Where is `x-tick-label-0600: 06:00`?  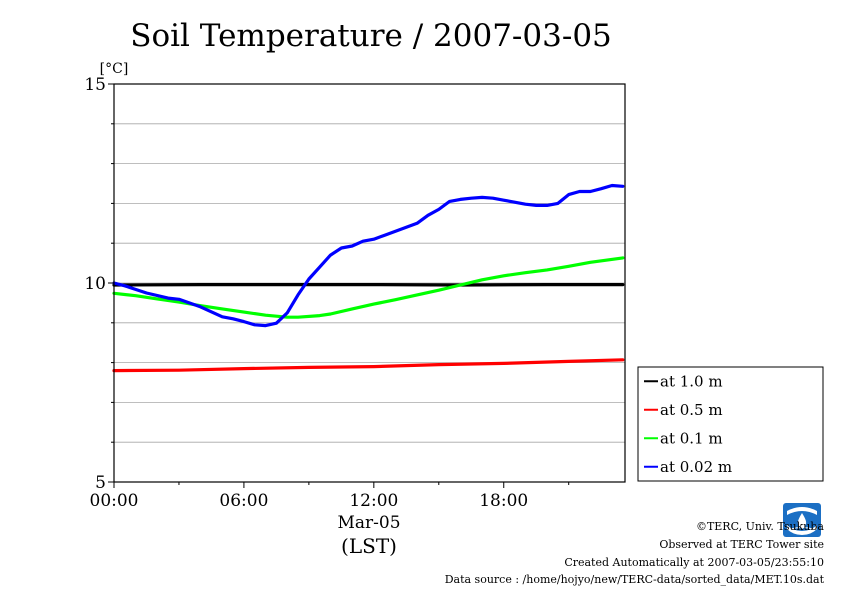
x-tick-label-0600: 06:00 is located at coordinates (243, 501).